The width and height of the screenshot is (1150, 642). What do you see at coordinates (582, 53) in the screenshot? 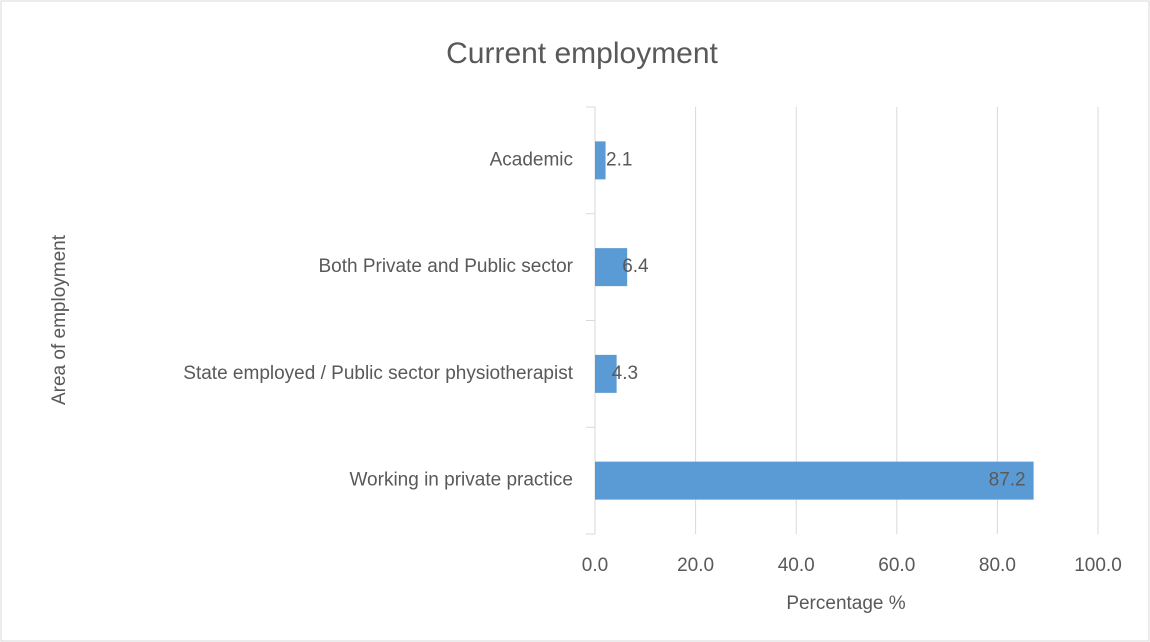
I see `chart-title: Current employment` at bounding box center [582, 53].